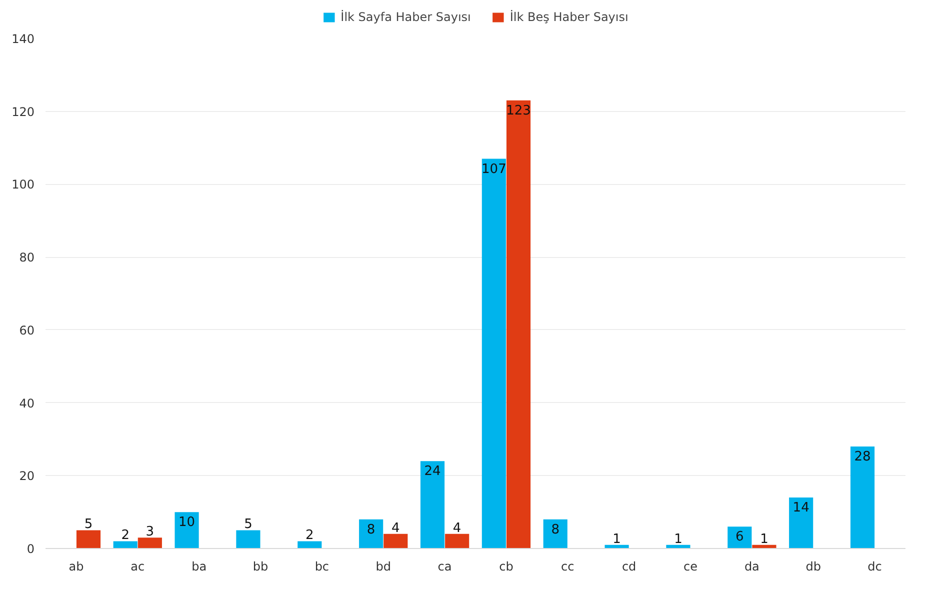 The image size is (925, 596). Describe the element at coordinates (567, 567) in the screenshot. I see `x-tick-label: cc` at that location.